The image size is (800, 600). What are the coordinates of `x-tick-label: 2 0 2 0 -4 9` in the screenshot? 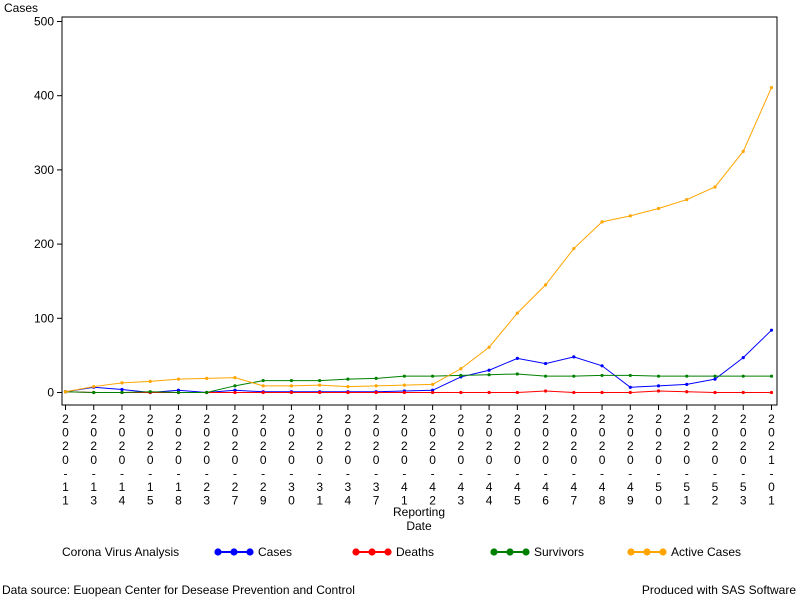 It's located at (630, 460).